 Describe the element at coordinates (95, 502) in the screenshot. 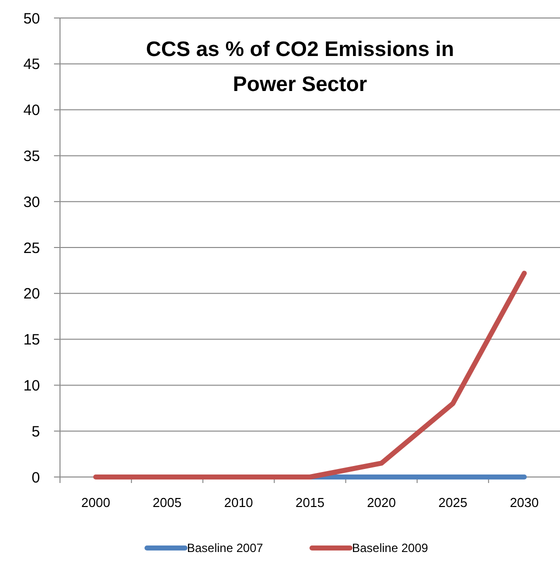

I see `x-tick-label: 2000` at that location.